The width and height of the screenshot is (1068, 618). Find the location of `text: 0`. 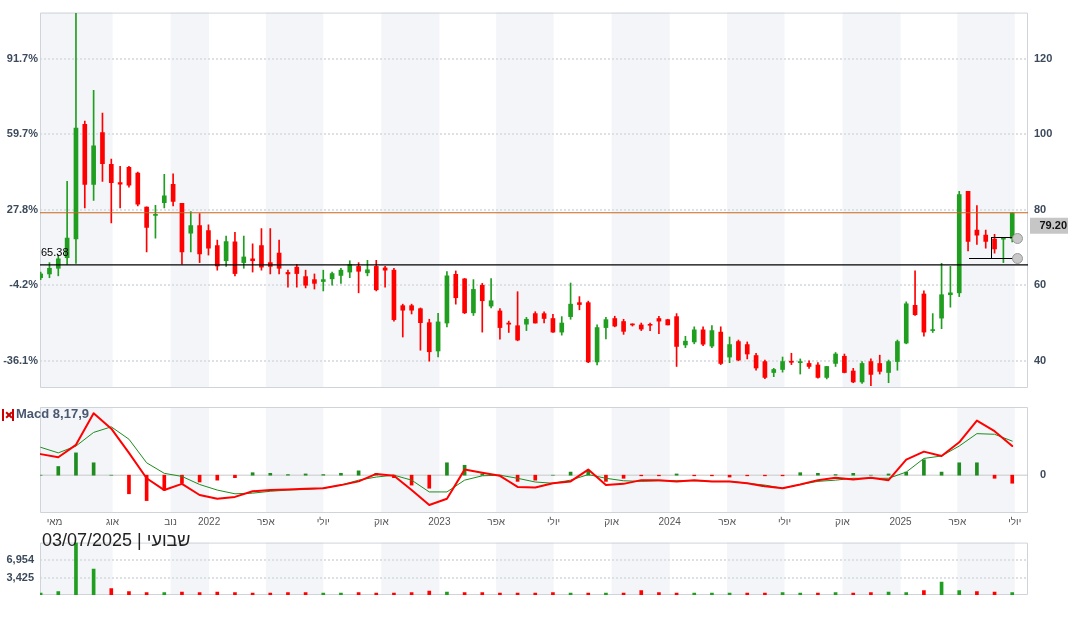

text: 0 is located at coordinates (1043, 474).